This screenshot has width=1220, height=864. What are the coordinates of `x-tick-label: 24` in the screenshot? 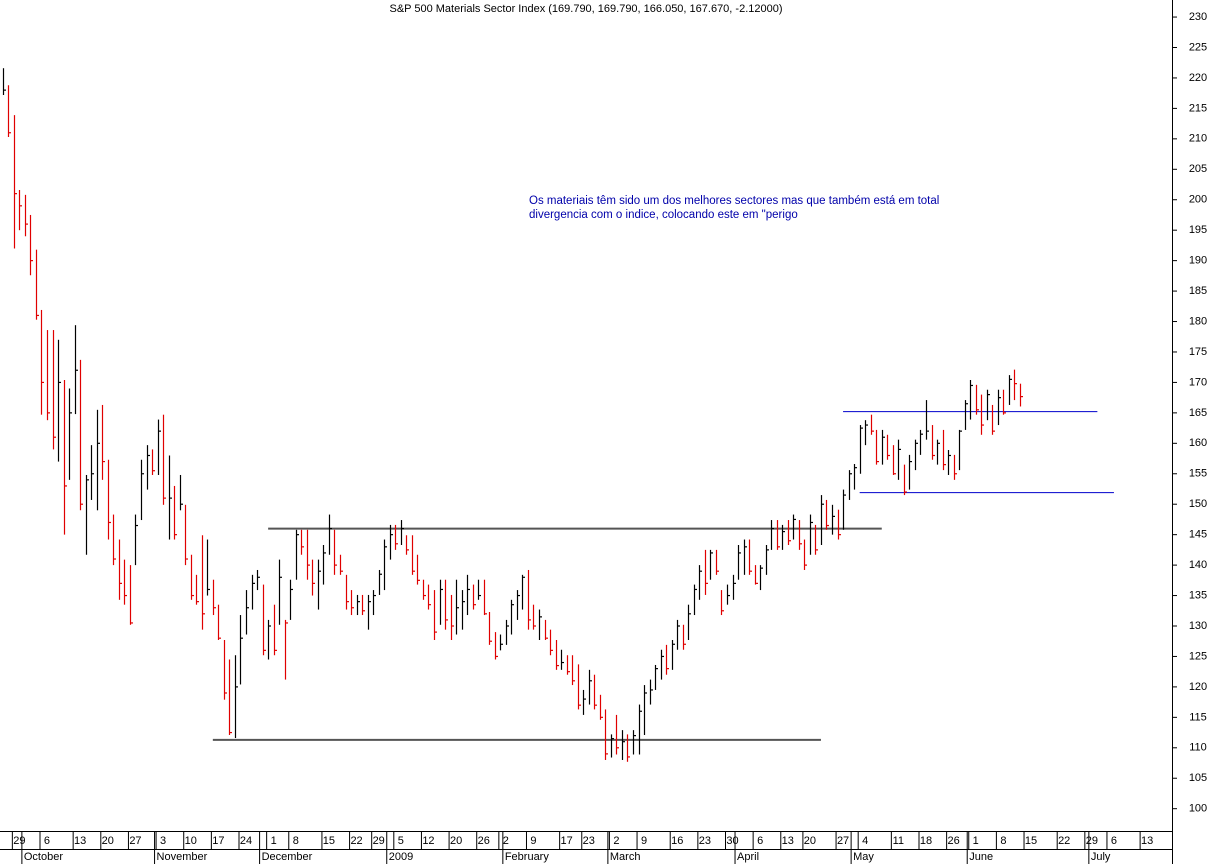 It's located at (246, 841).